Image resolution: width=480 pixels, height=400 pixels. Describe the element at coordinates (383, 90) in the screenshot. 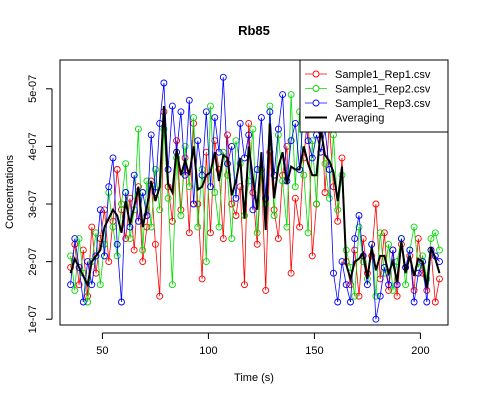

I see `legend-label: Sample1_Rep2.csv` at that location.